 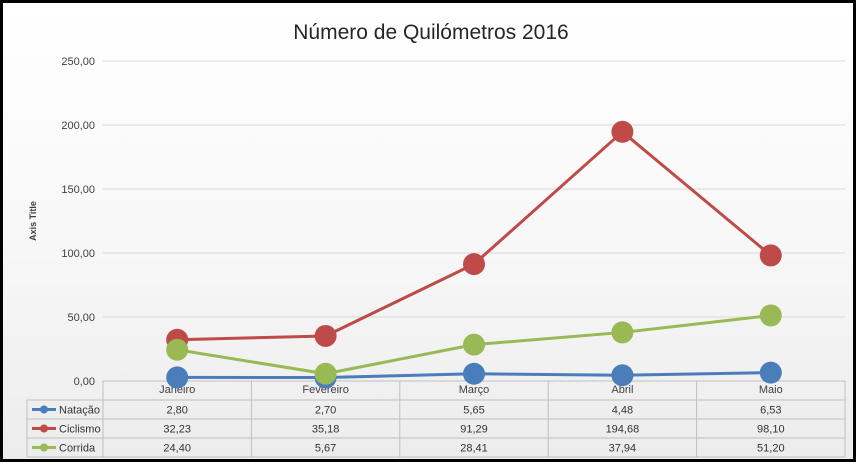 I want to click on series-name-label: Natação, so click(x=79, y=411).